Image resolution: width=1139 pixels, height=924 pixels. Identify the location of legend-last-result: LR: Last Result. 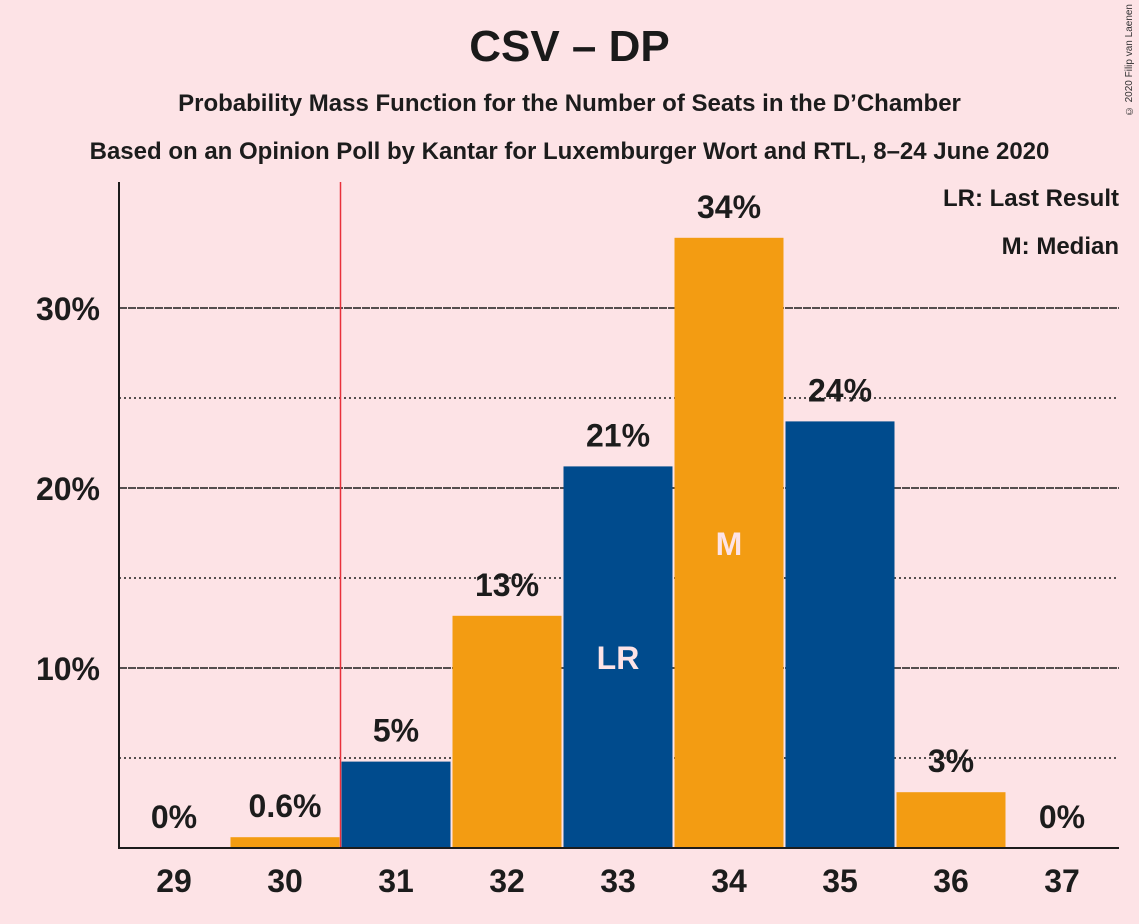
(1030, 198).